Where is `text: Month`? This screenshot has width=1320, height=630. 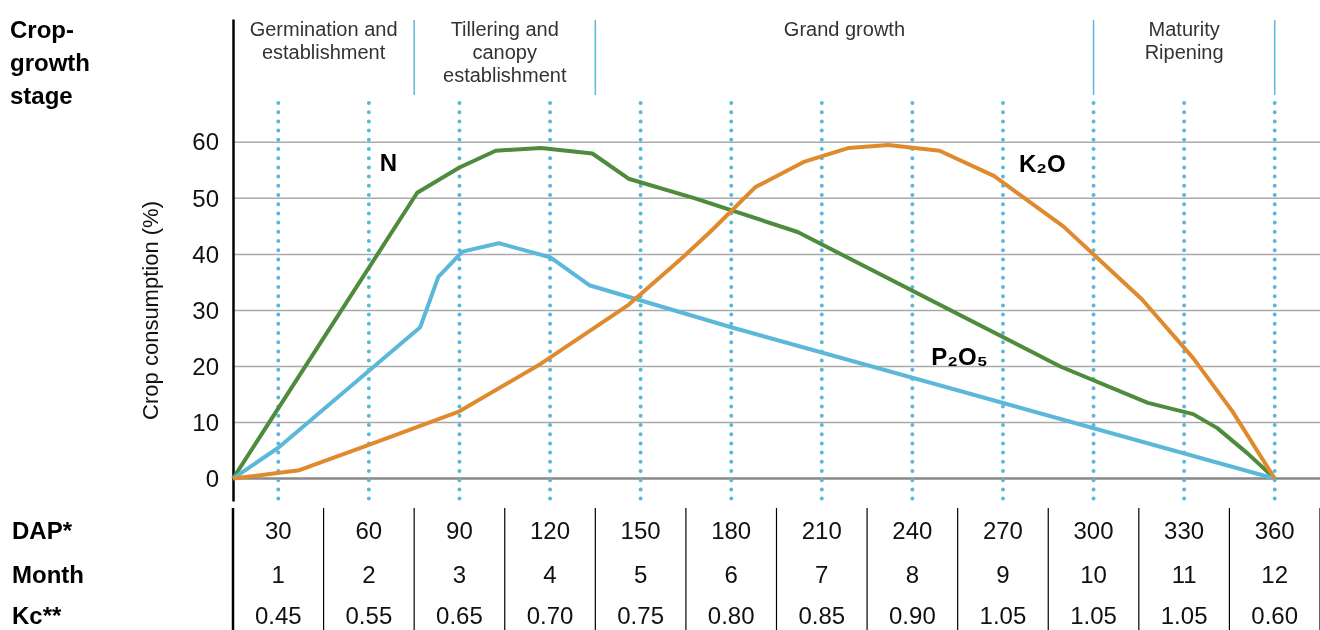 text: Month is located at coordinates (48, 574).